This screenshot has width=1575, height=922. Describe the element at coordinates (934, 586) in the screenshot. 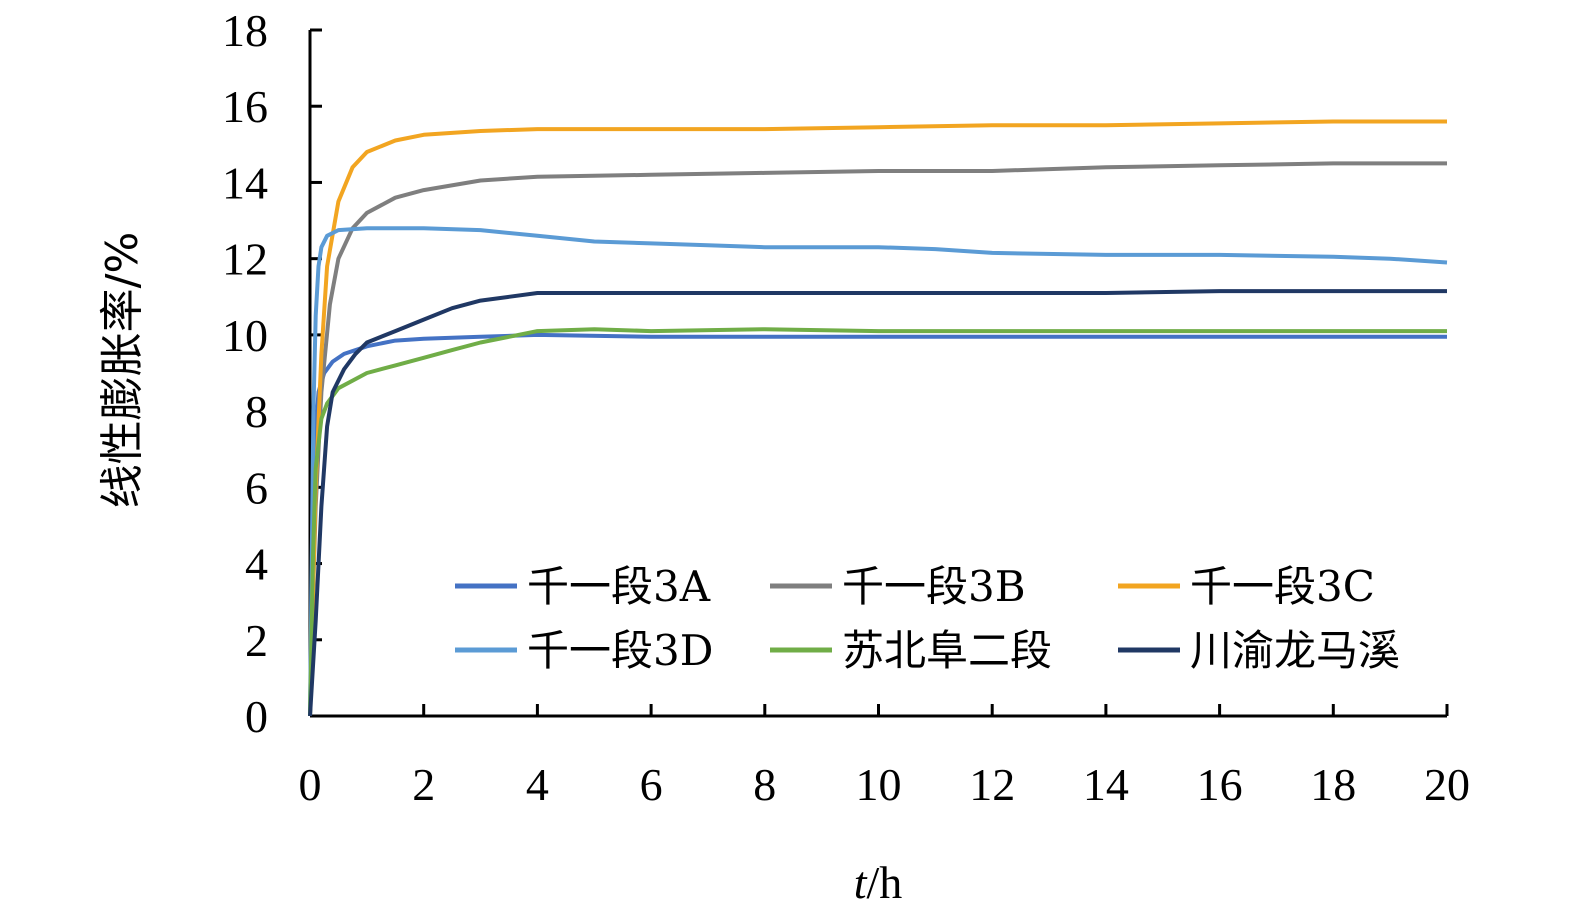

I see `legend-label-1: 千一段3B` at that location.